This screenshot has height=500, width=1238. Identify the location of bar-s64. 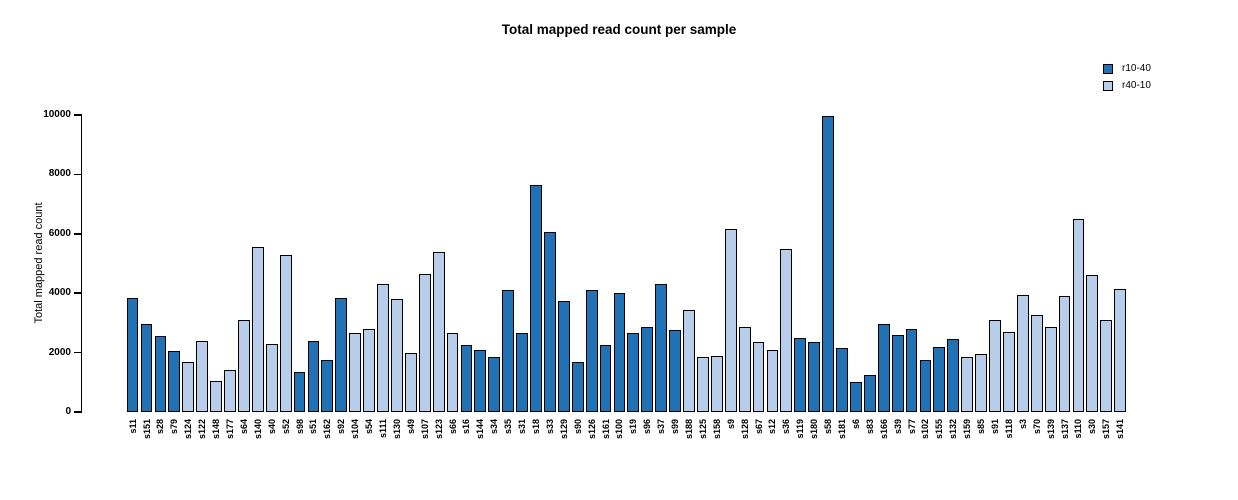
(243, 365).